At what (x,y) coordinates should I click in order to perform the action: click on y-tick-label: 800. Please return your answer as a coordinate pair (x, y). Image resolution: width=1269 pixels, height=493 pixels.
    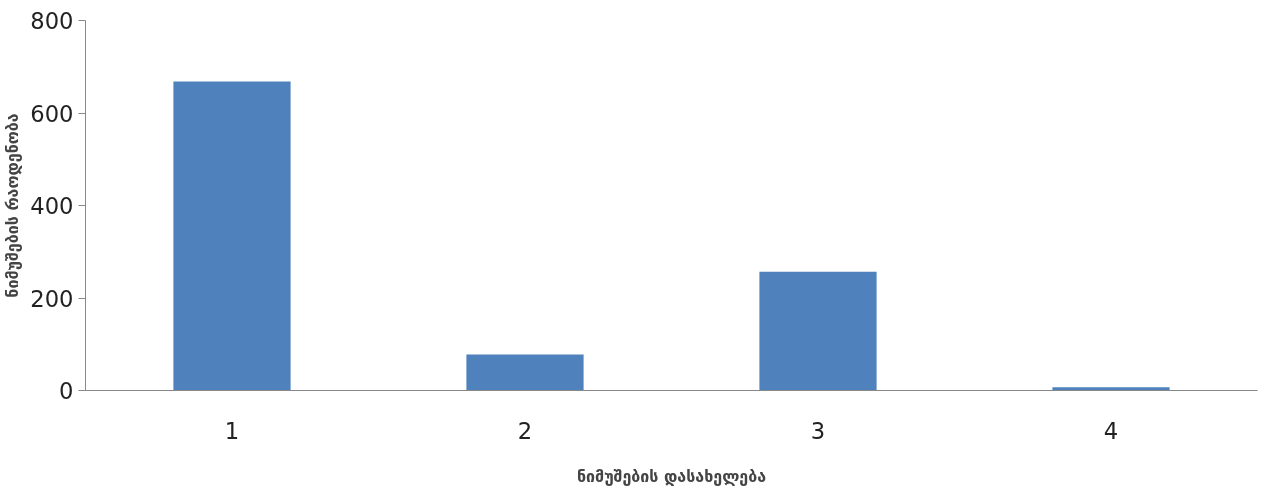
    Looking at the image, I should click on (52, 21).